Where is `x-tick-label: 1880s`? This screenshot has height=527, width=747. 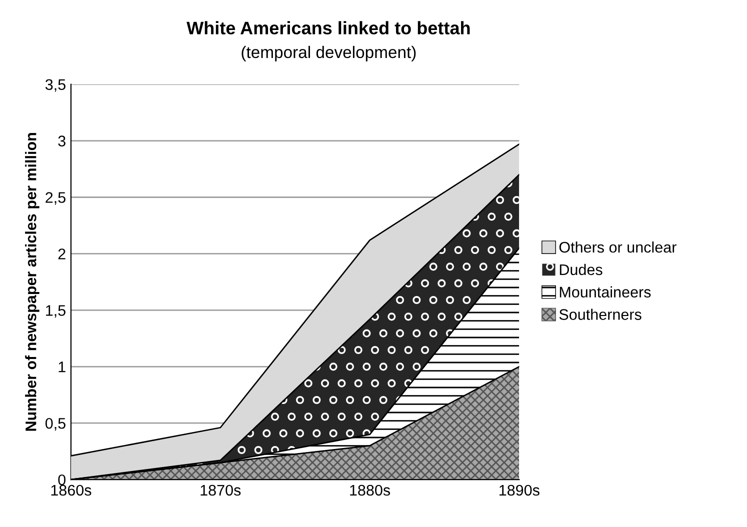
x-tick-label: 1880s is located at coordinates (370, 490).